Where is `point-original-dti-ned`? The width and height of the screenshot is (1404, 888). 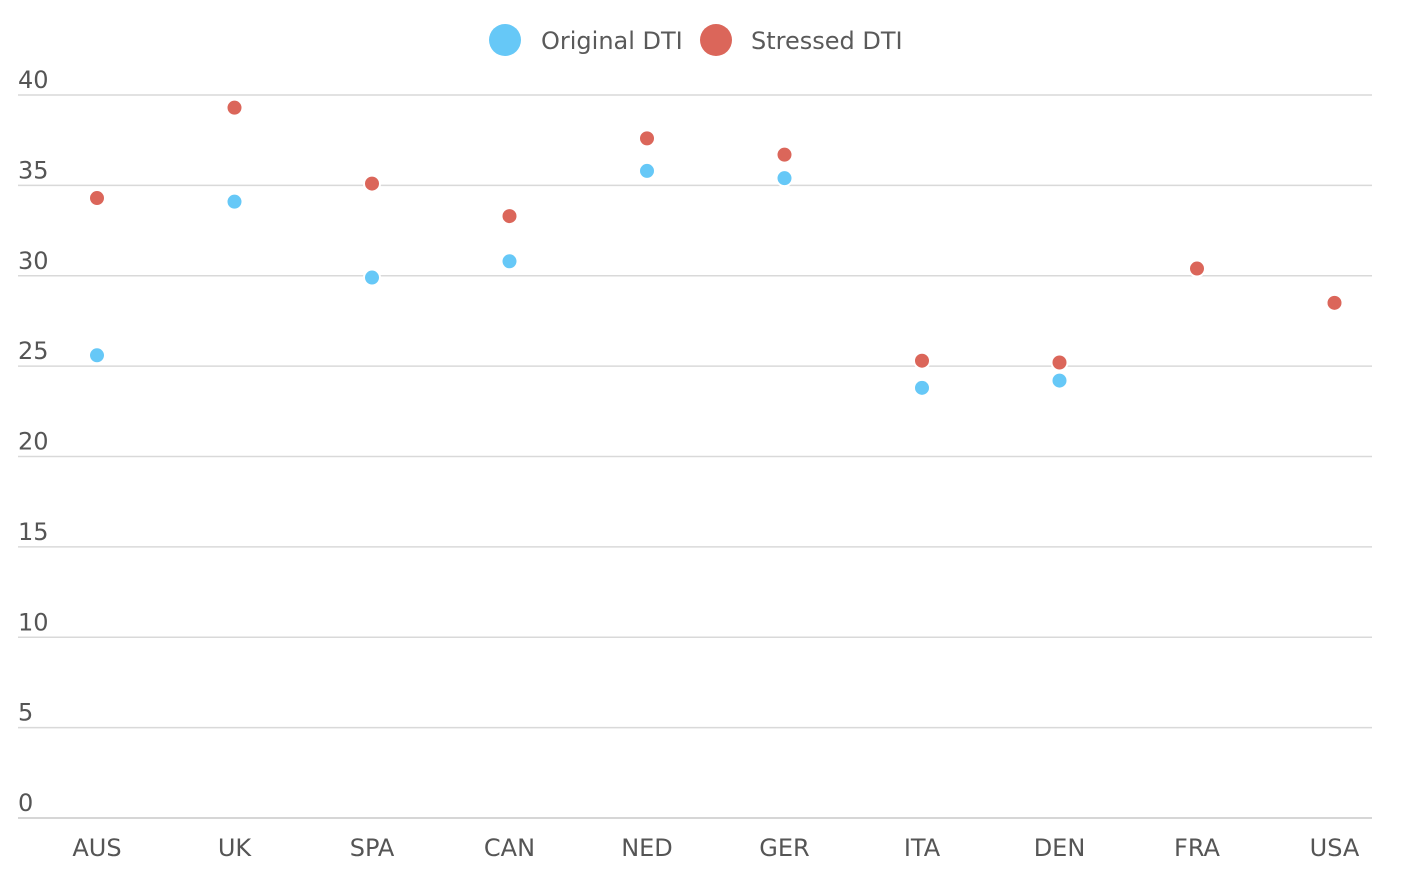
point-original-dti-ned is located at coordinates (647, 170).